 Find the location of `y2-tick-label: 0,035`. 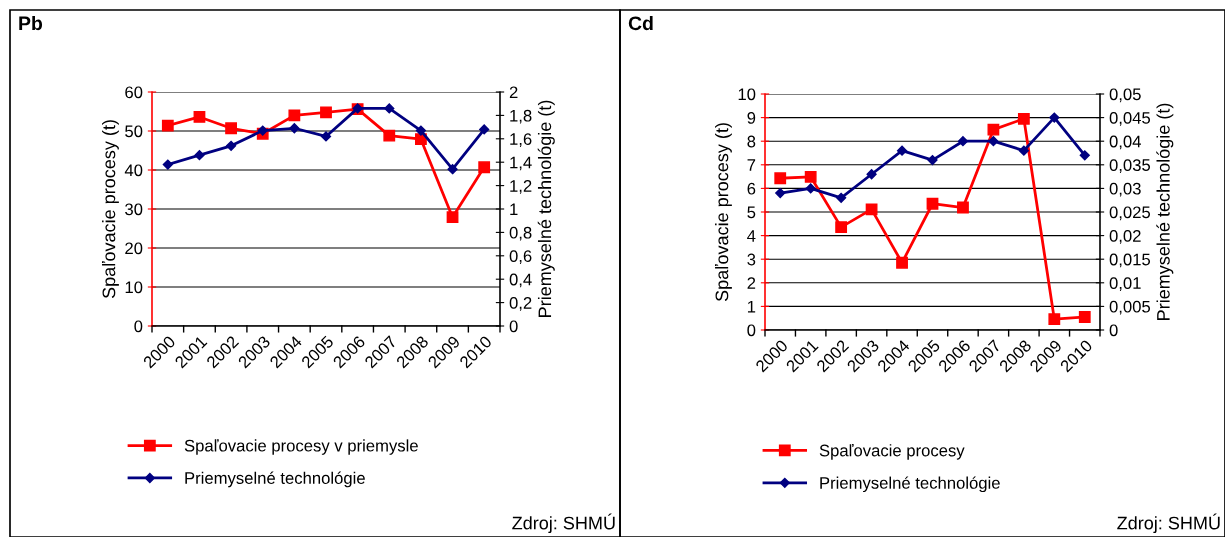

y2-tick-label: 0,035 is located at coordinates (1130, 166).